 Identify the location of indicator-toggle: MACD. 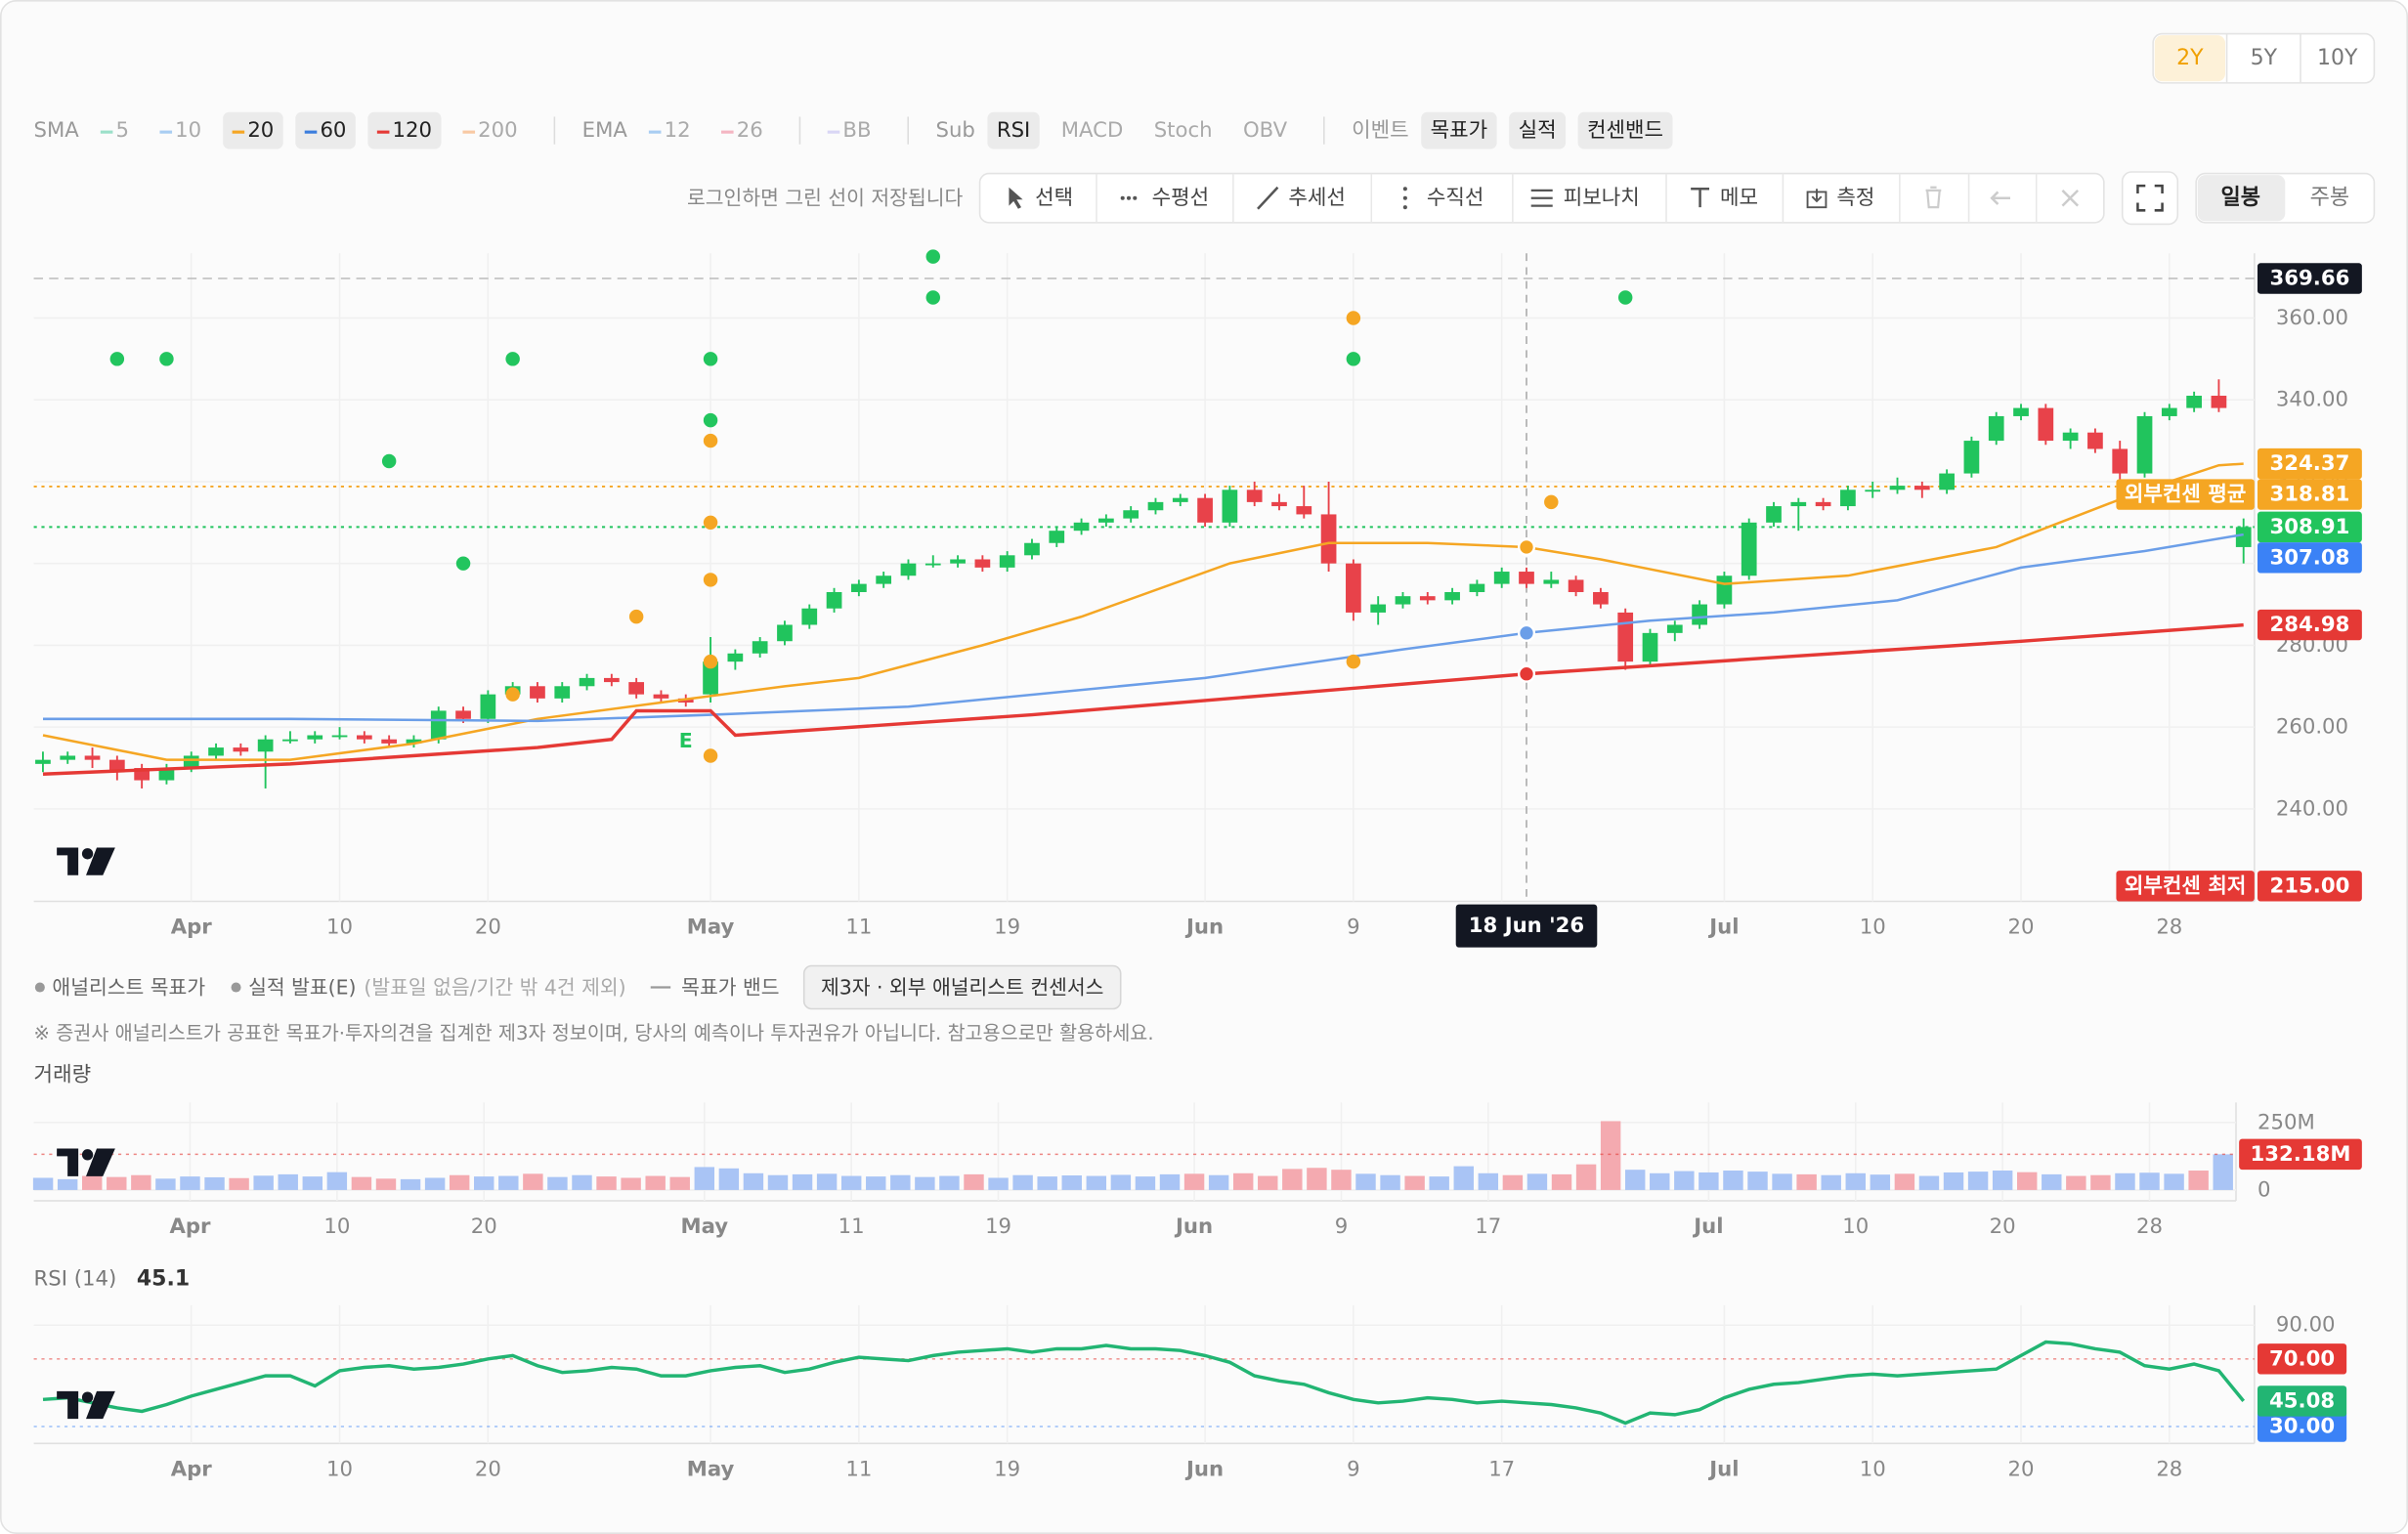
(1092, 130).